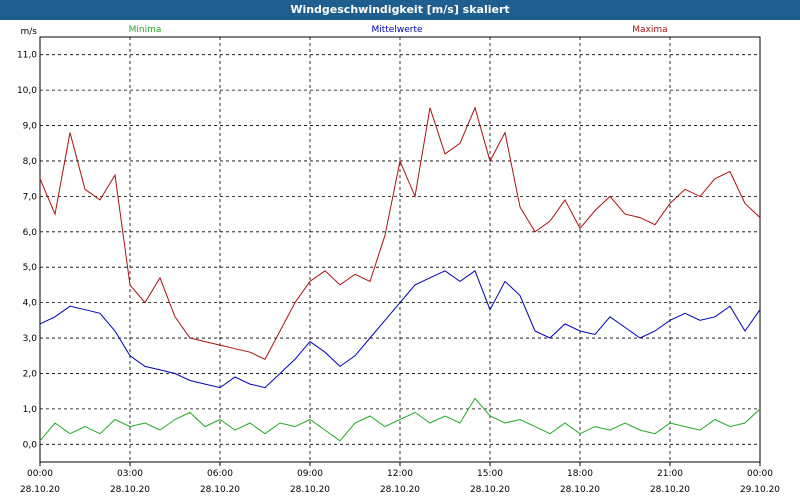 This screenshot has width=800, height=500. I want to click on y-tick-label: 7,0, so click(30, 197).